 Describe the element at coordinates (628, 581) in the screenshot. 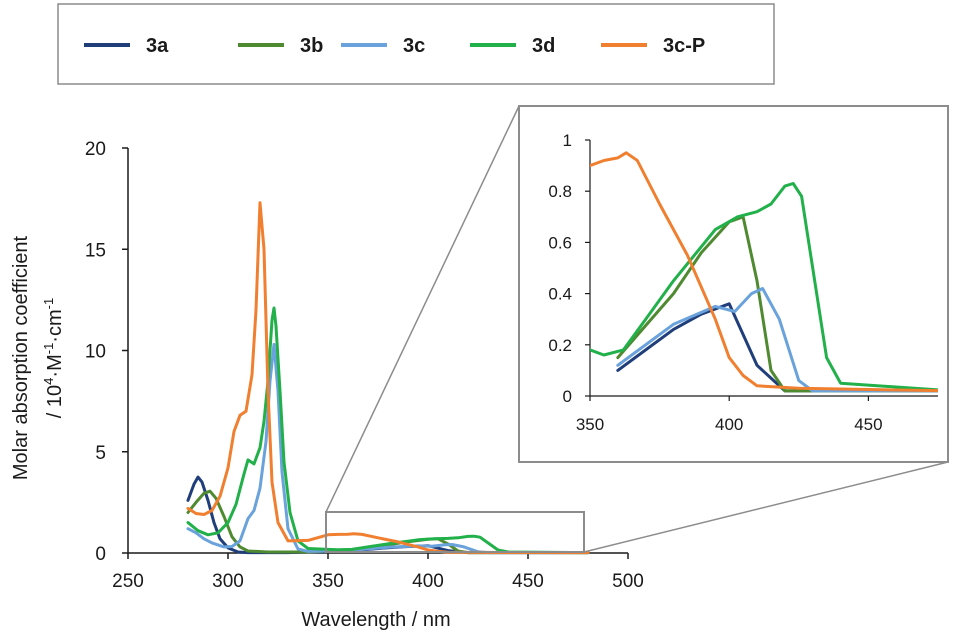

I see `x-tick-label: 500` at that location.